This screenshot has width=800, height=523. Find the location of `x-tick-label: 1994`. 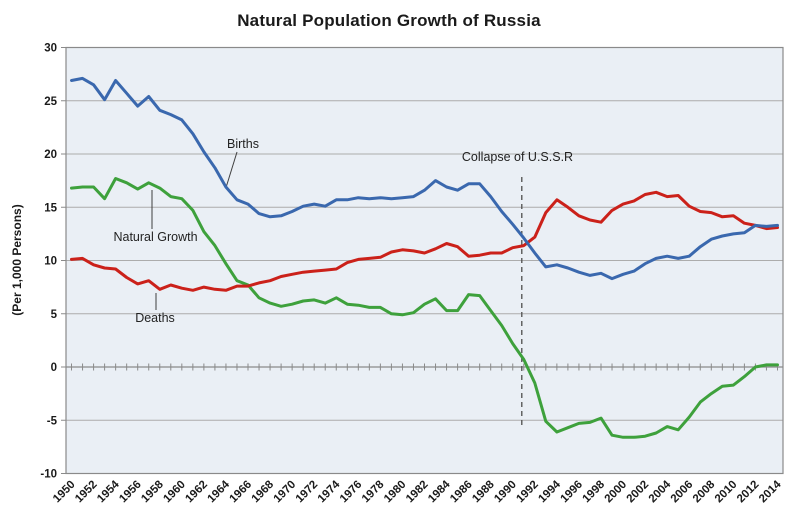

x-tick-label: 1994 is located at coordinates (549, 491).